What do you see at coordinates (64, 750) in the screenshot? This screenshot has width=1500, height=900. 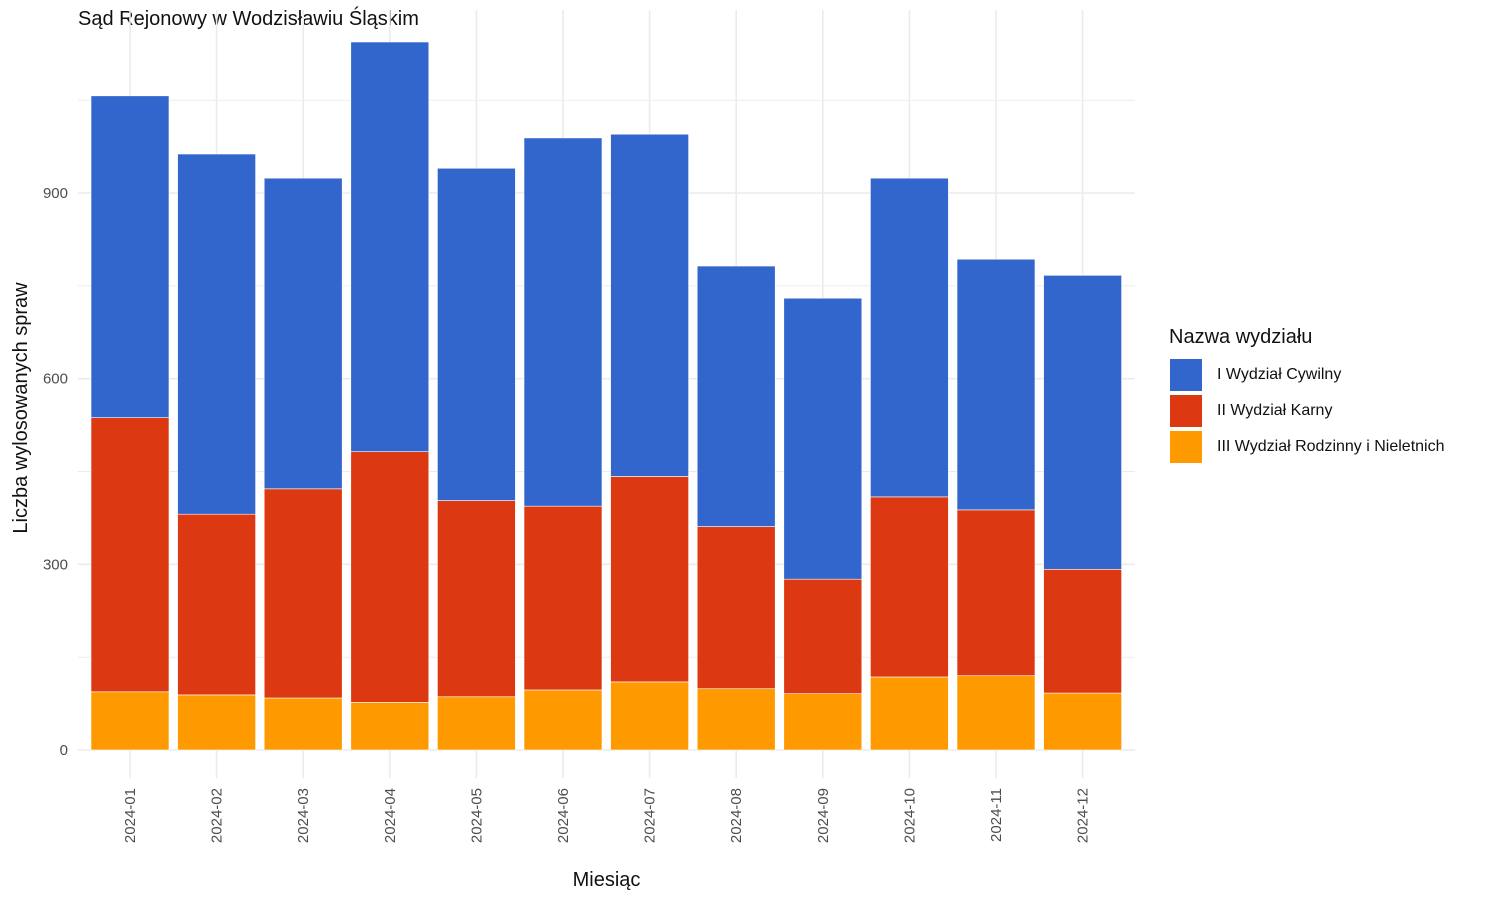 I see `y-tick-label: 0` at bounding box center [64, 750].